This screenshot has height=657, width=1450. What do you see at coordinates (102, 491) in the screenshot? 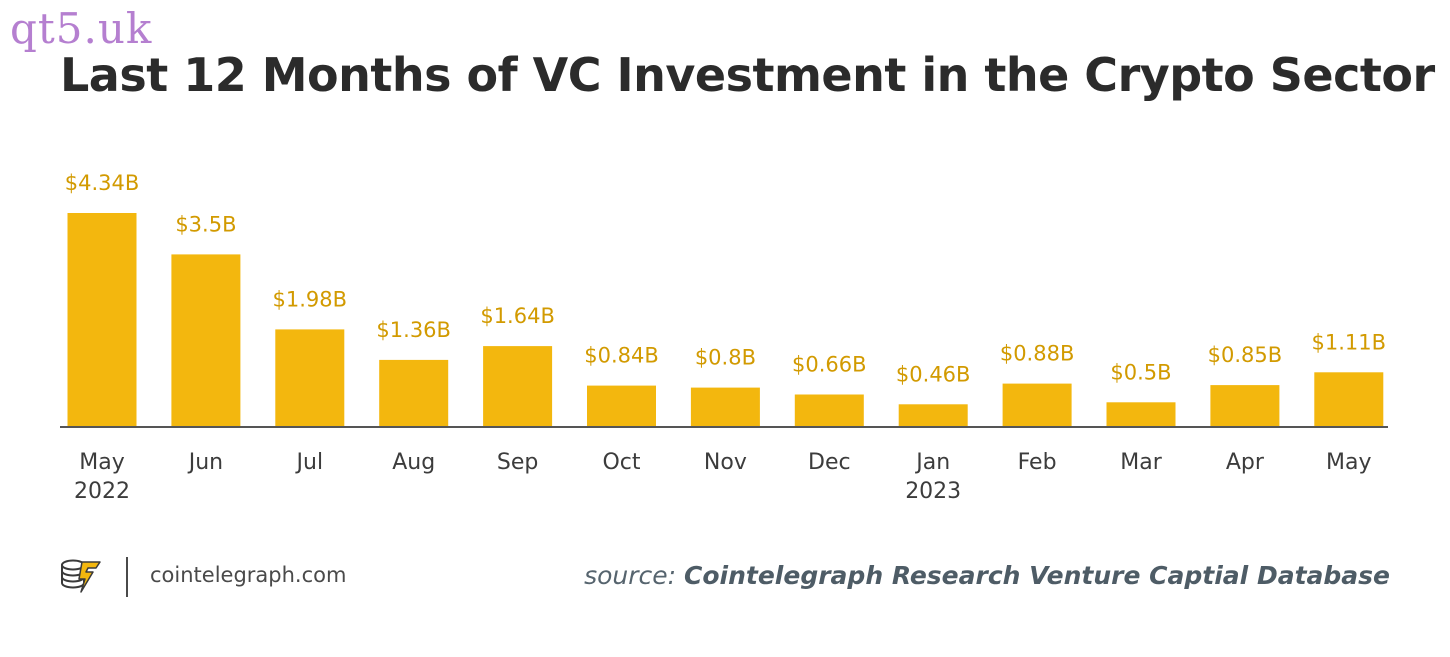
I see `x-tick-year-label: 2022` at bounding box center [102, 491].